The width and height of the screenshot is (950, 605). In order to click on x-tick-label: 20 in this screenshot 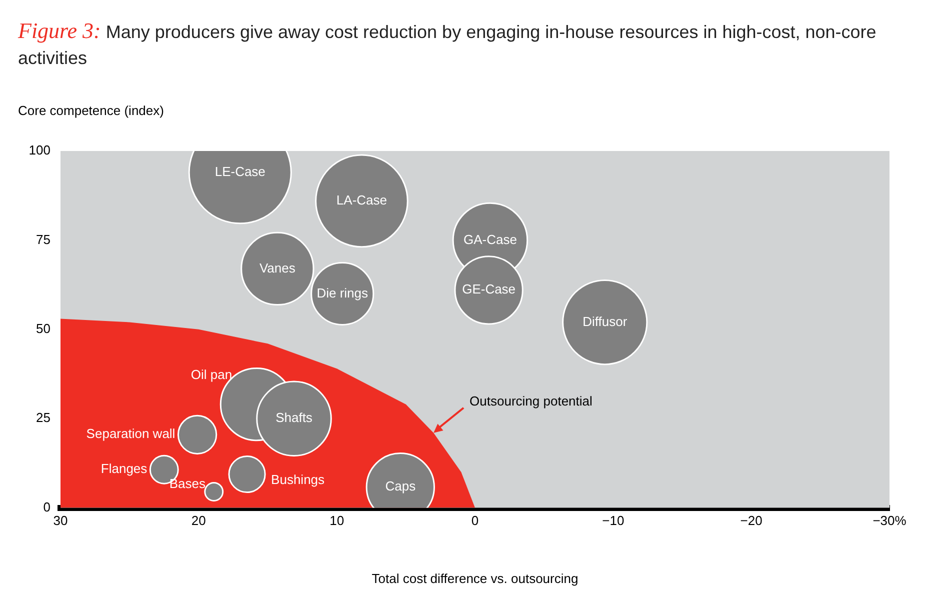, I will do `click(198, 520)`.